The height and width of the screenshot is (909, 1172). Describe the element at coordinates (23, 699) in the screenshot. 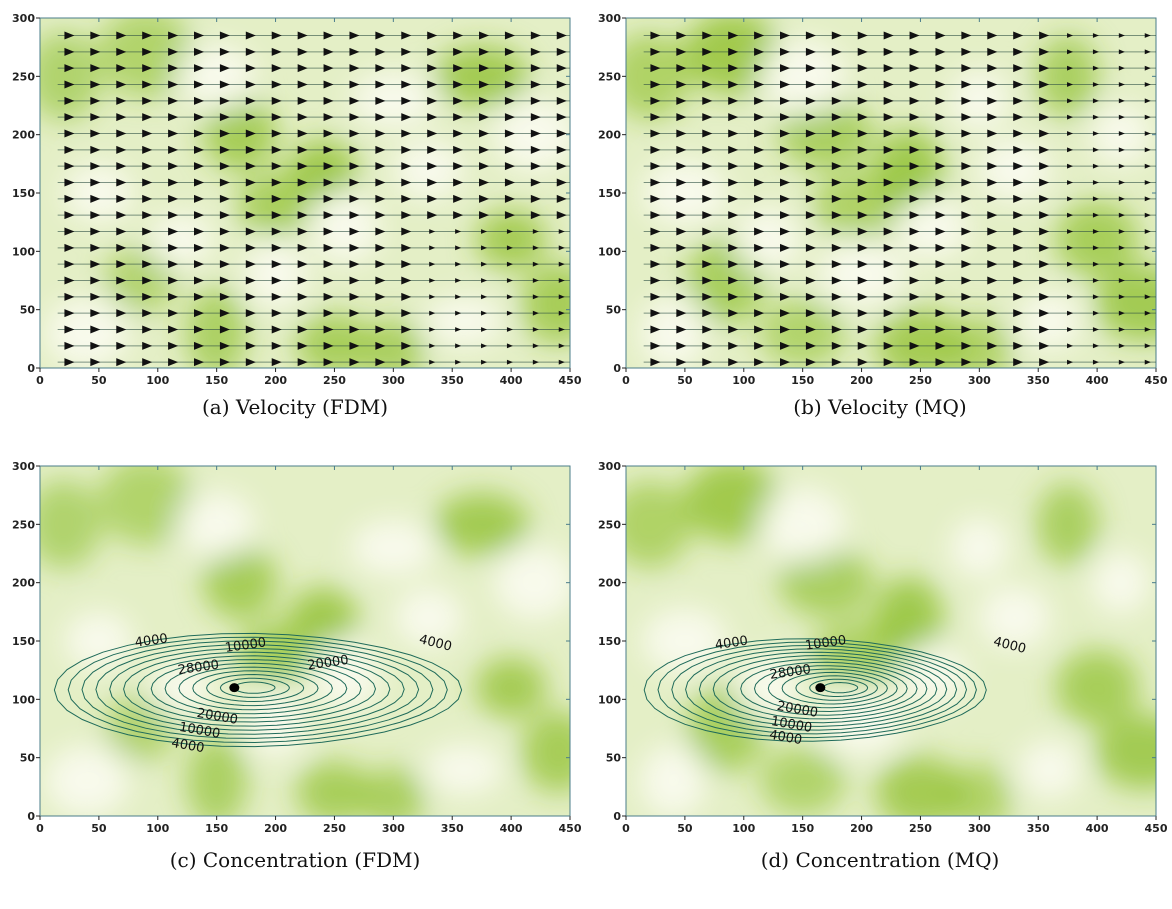

I see `y-tick-label: 100` at that location.